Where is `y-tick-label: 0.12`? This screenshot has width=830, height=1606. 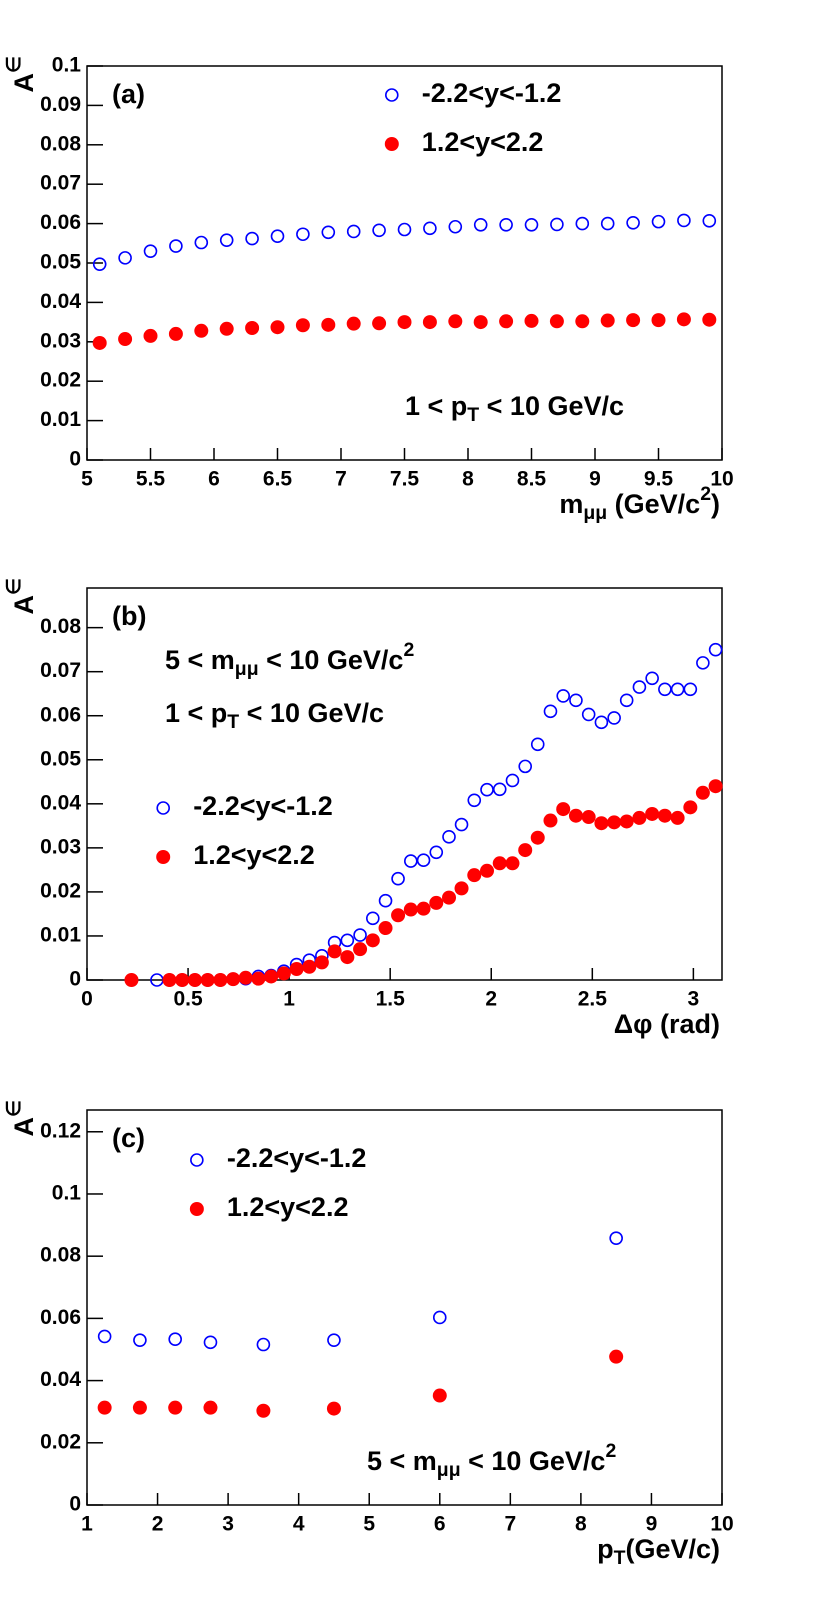 y-tick-label: 0.12 is located at coordinates (60, 1130).